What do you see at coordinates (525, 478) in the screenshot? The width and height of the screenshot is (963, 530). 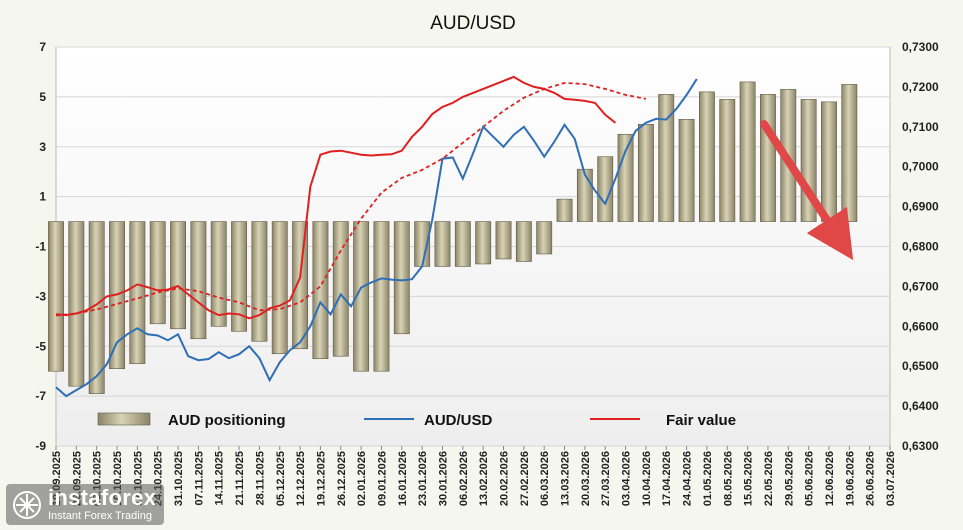 I see `x-tick-label: 27.02.2026` at bounding box center [525, 478].